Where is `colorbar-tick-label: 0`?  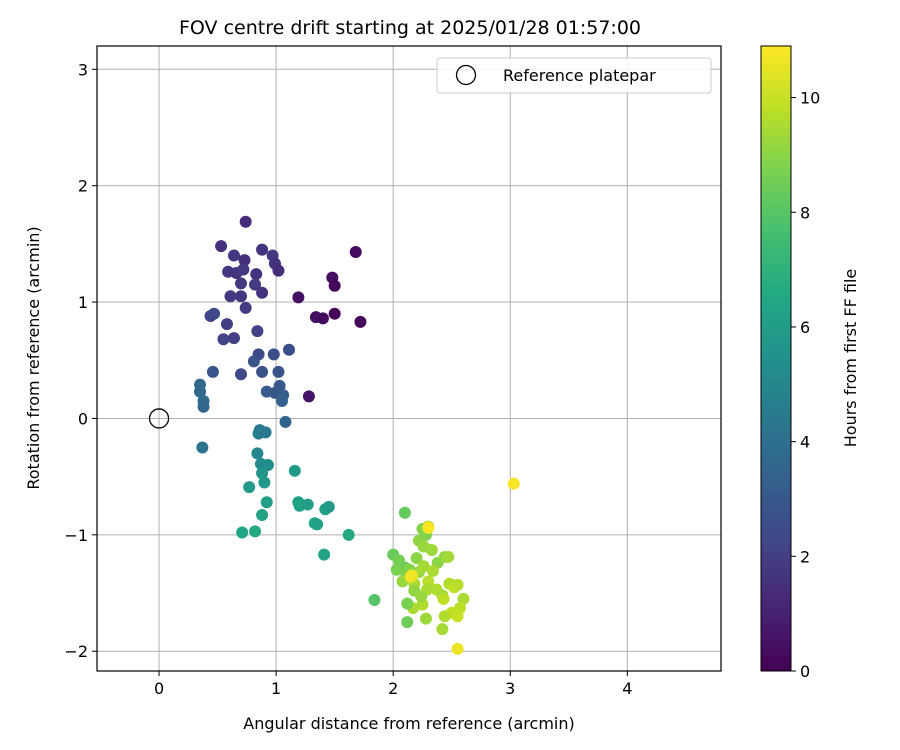 colorbar-tick-label: 0 is located at coordinates (805, 671).